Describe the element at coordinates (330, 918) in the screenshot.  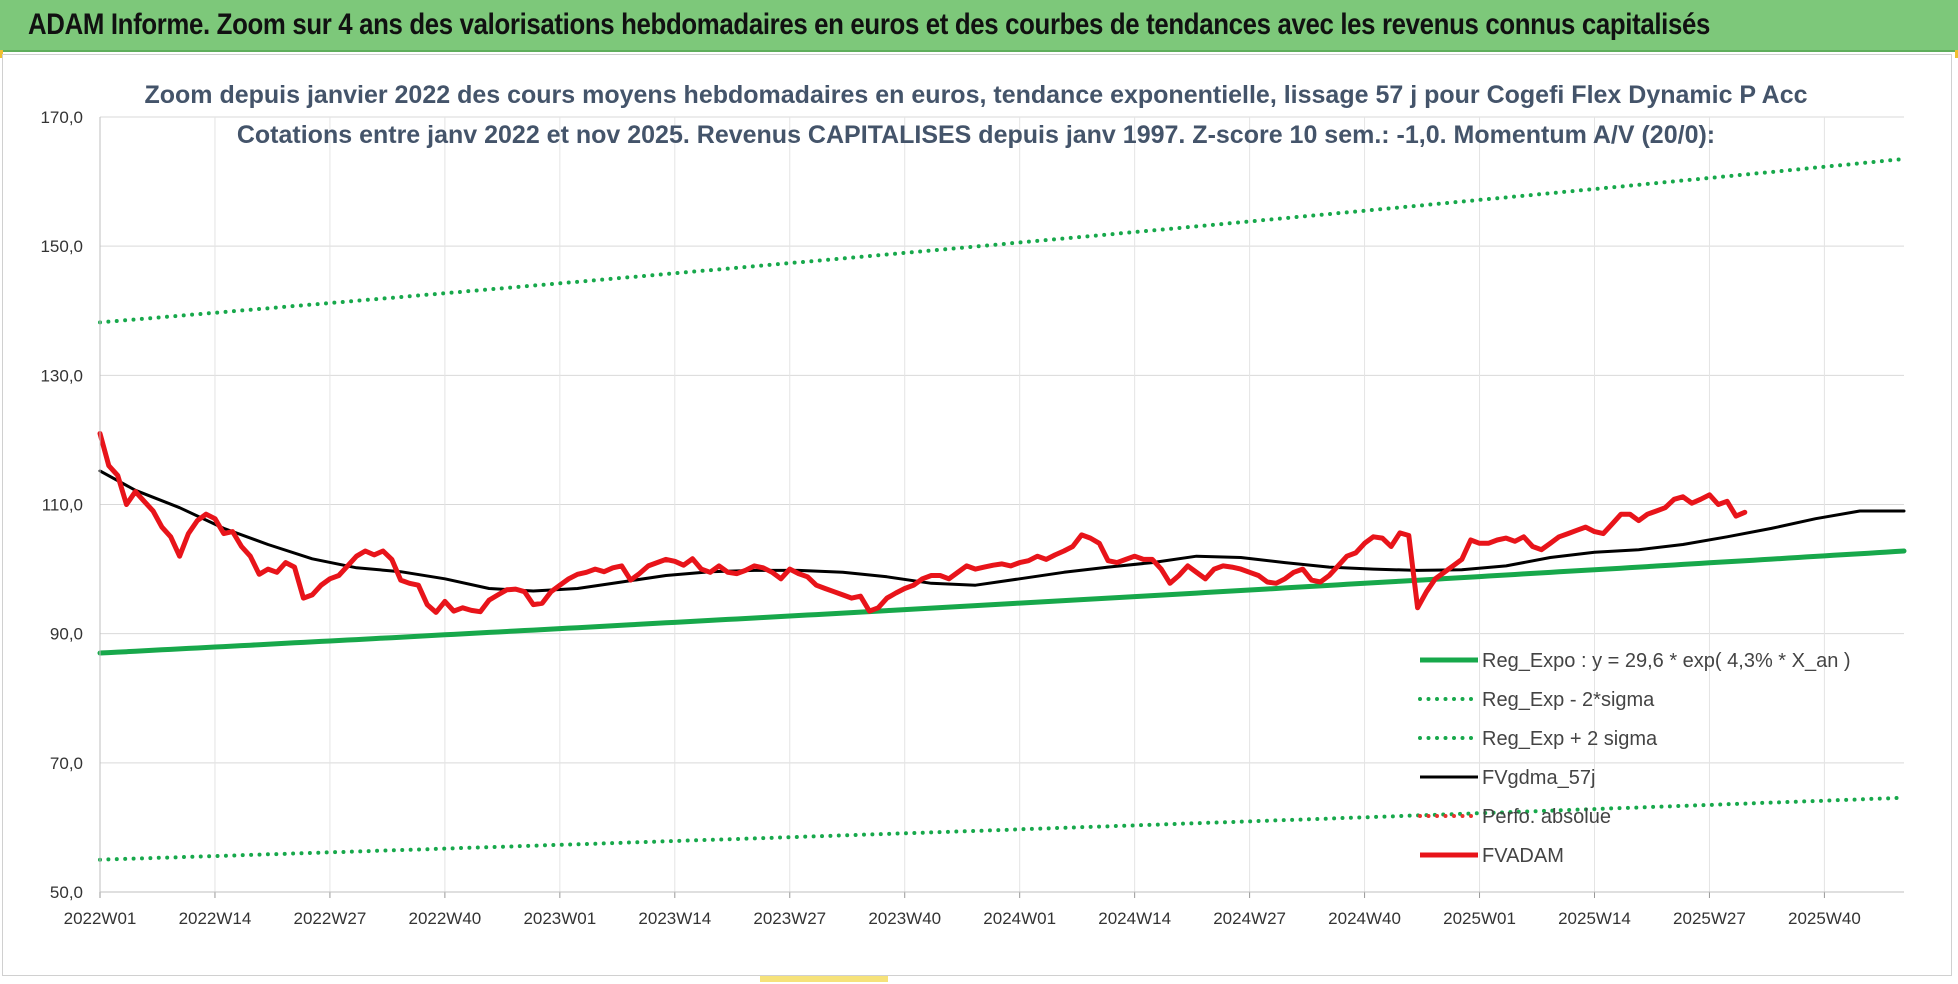
I see `x-tick-label: 2022W27` at that location.